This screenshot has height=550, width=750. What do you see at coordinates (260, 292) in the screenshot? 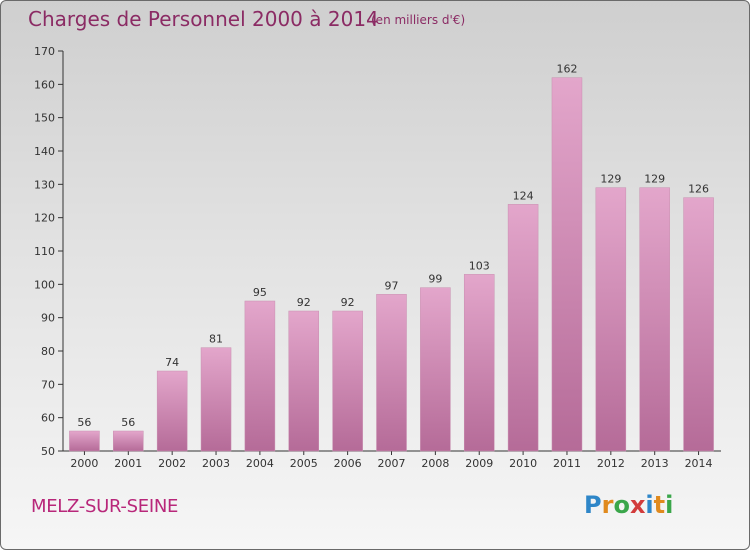
I see `data-label: 95` at bounding box center [260, 292].